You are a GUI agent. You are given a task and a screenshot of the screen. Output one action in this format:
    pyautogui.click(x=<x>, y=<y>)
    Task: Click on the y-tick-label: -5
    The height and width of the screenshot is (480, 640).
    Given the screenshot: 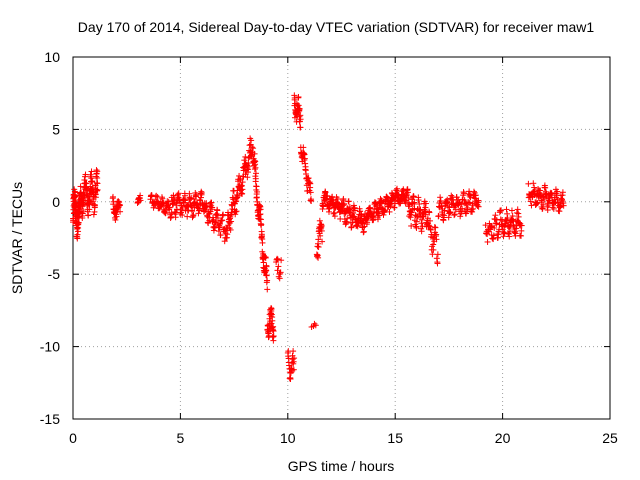 What is the action you would take?
    pyautogui.click(x=54, y=274)
    